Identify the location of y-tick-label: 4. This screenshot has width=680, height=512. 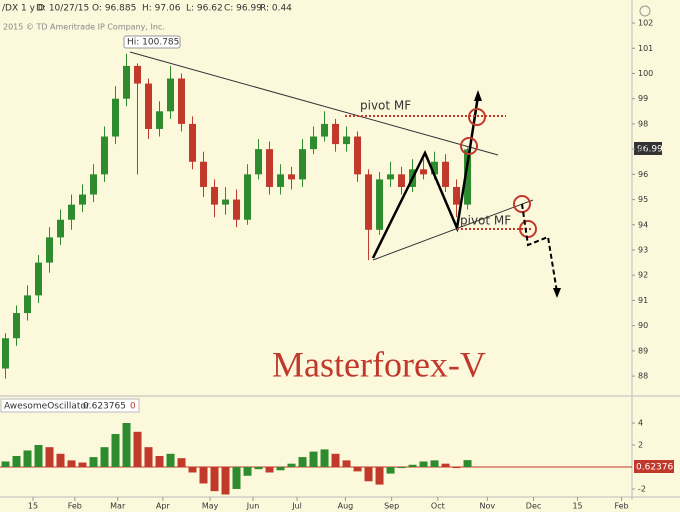
(640, 422).